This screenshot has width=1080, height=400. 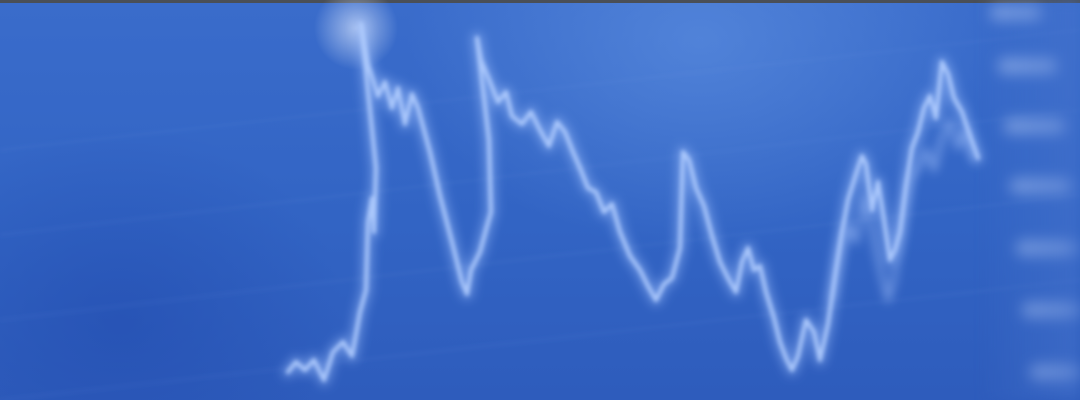 I want to click on chart-line-secondary, so click(x=903, y=210).